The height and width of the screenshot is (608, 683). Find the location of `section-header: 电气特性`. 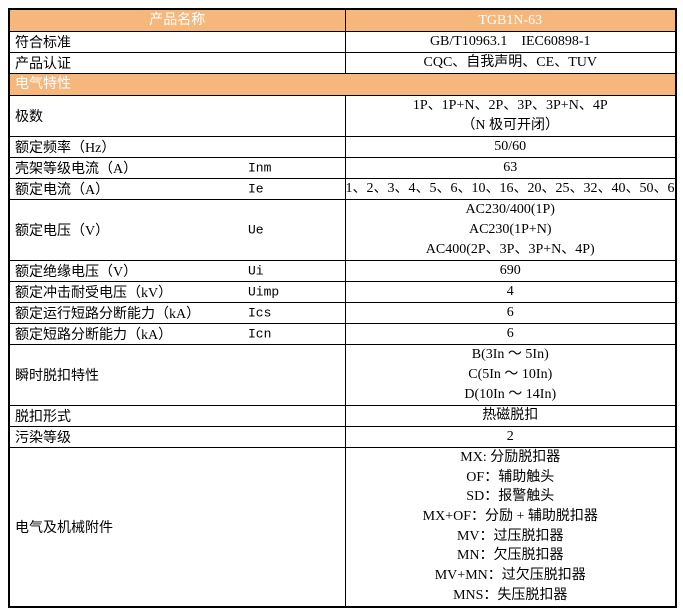

section-header: 电气特性 is located at coordinates (342, 84).